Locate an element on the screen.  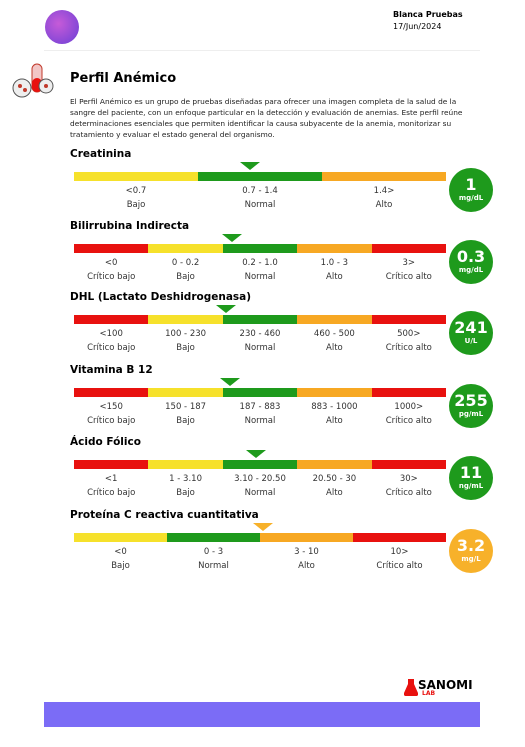
range-text: 3.10 - 20.50 is located at coordinates (260, 479).